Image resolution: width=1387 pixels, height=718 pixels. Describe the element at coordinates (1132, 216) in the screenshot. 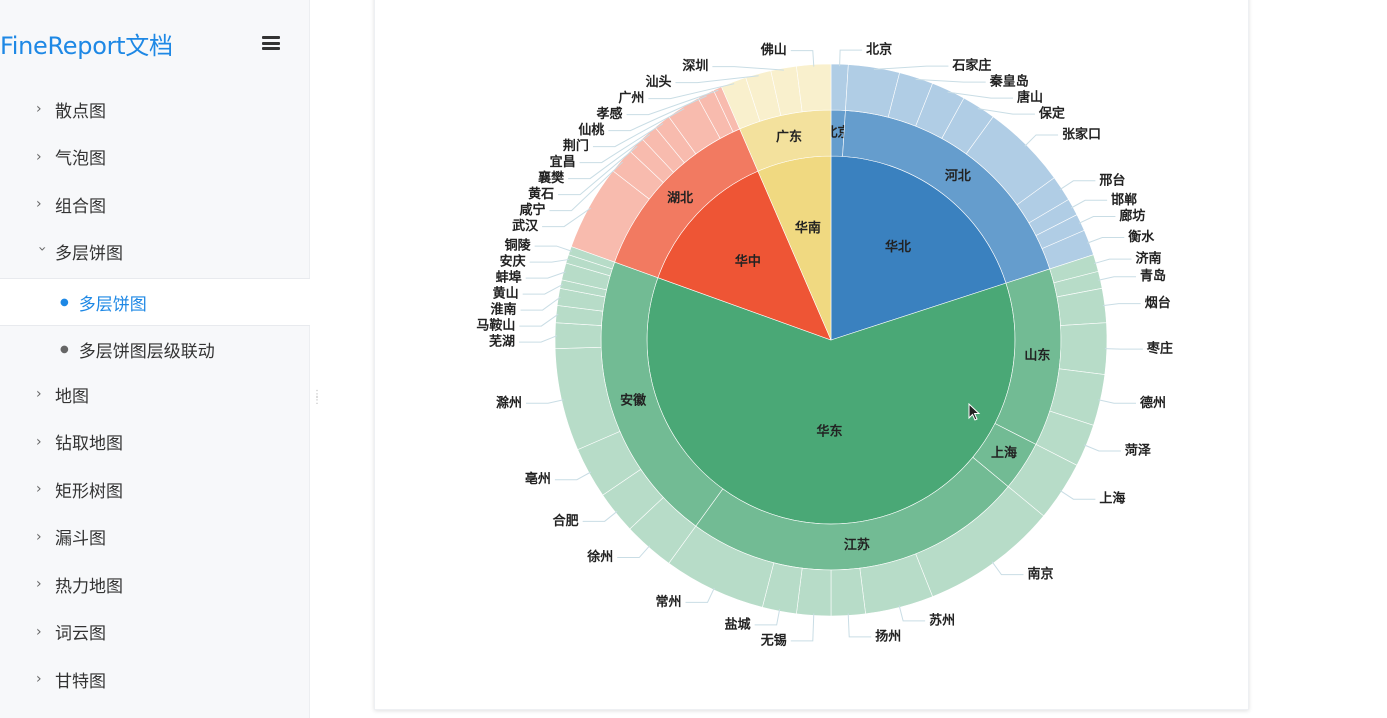

I see `city-label: 廊坊` at that location.